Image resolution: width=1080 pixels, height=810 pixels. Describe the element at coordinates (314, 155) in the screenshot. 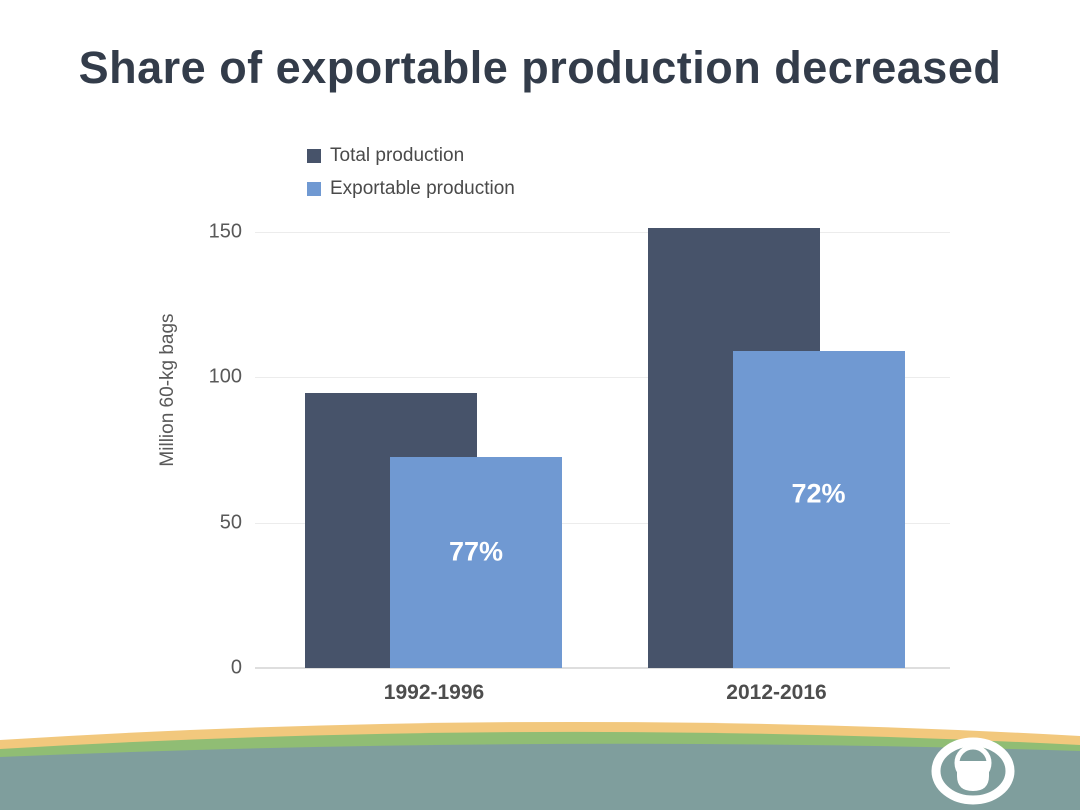

I see `legend-swatch-total-production` at that location.